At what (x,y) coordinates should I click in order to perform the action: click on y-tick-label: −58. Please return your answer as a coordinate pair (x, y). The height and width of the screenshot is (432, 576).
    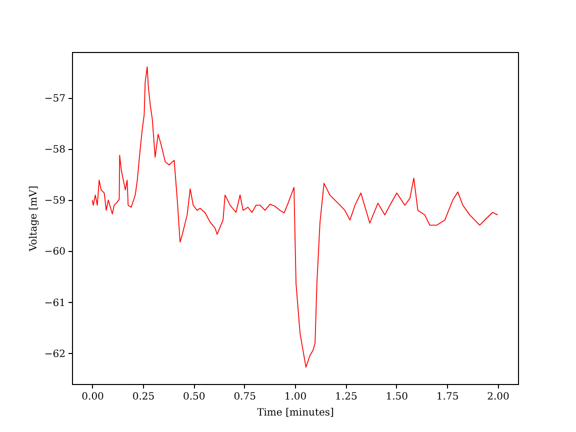
    Looking at the image, I should click on (55, 150).